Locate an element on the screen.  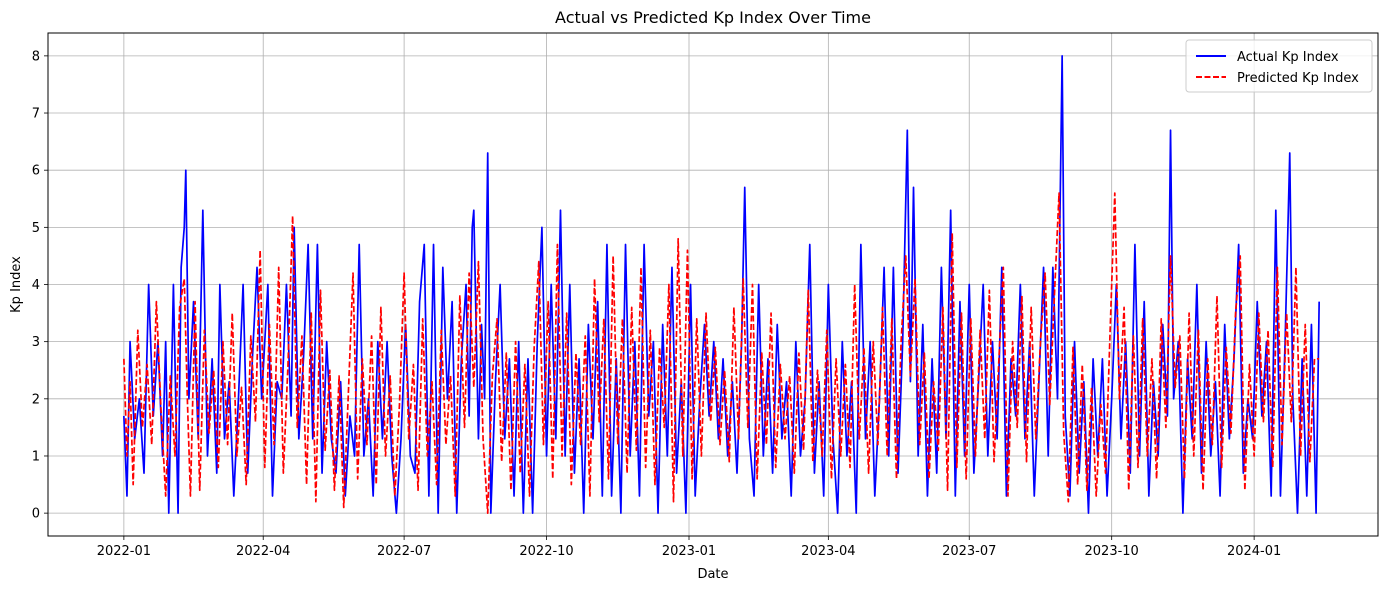
legend-box is located at coordinates (1279, 66).